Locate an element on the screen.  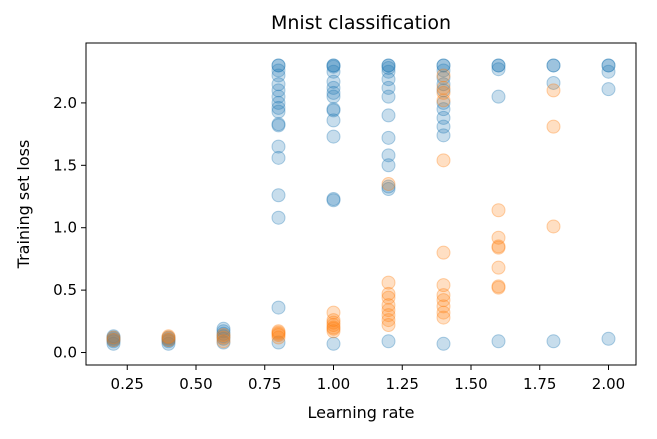
chart-title: Mnist classification is located at coordinates (361, 23).